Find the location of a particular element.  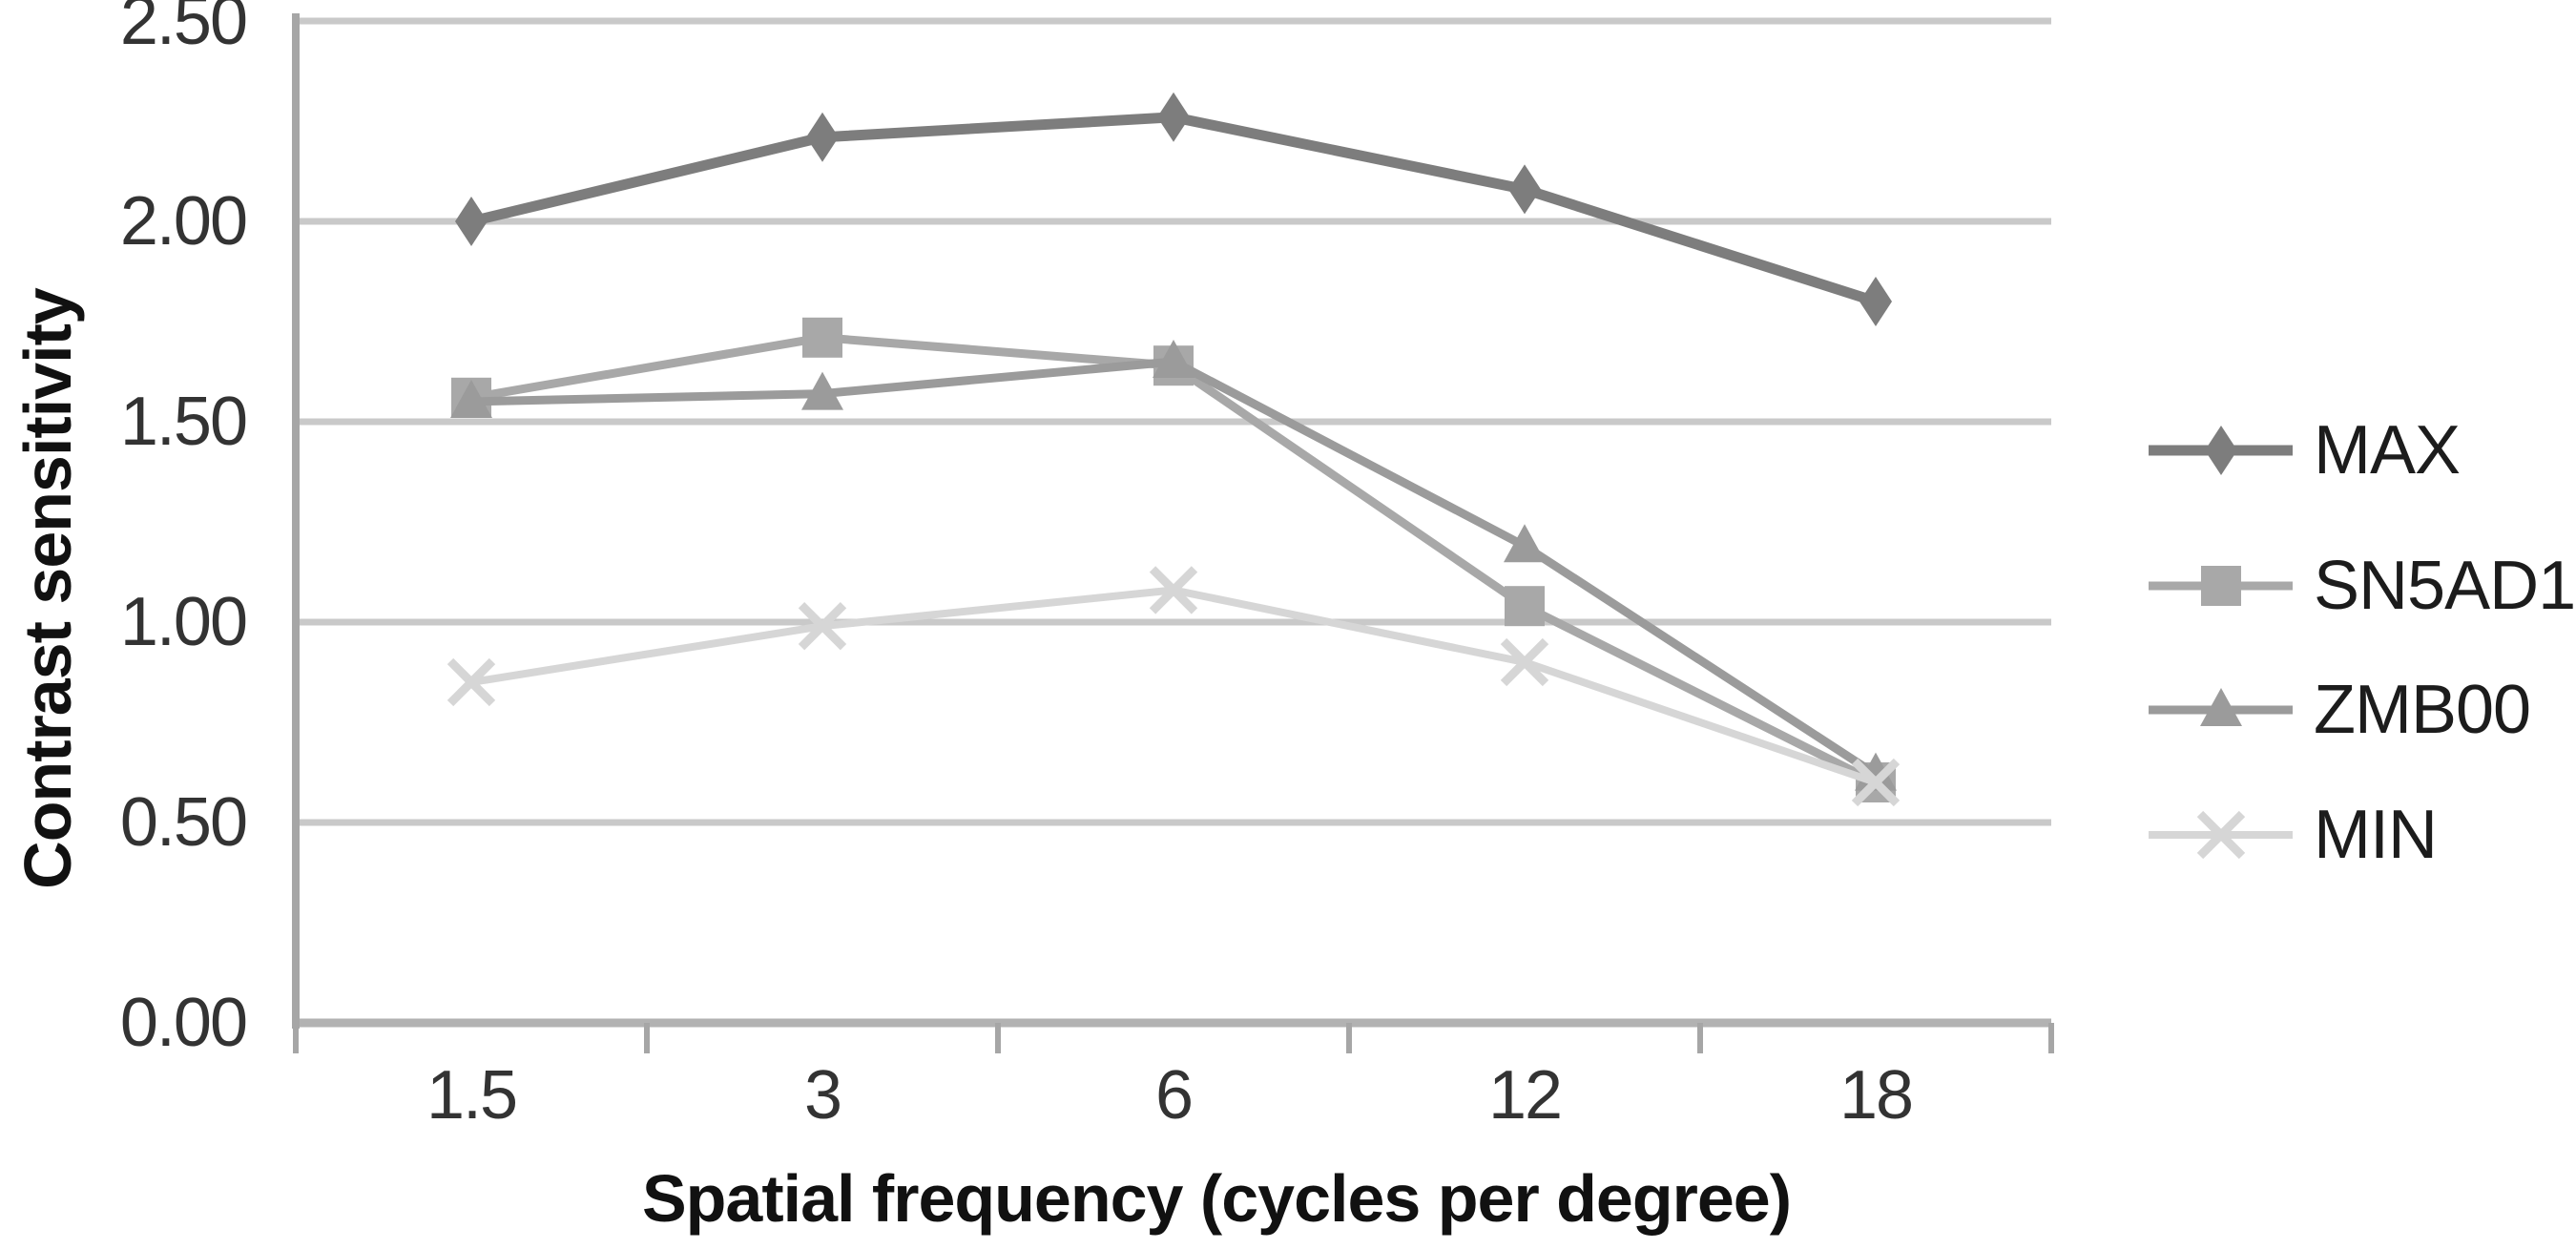

series-legend-ZMB00-marker is located at coordinates (2221, 707).